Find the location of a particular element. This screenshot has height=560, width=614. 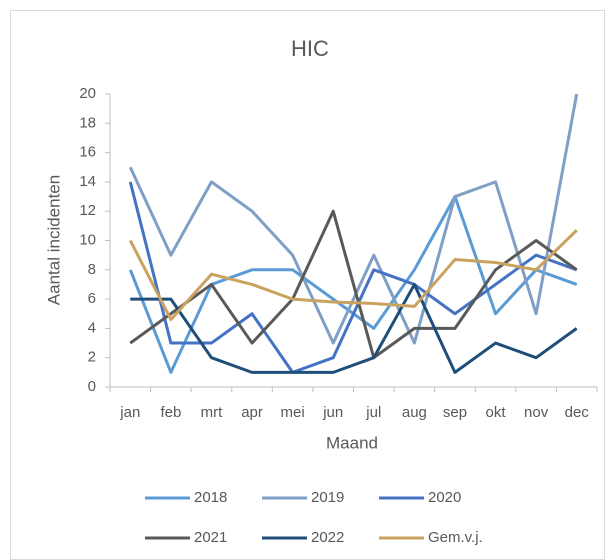

x-tick-label: aug is located at coordinates (414, 412).